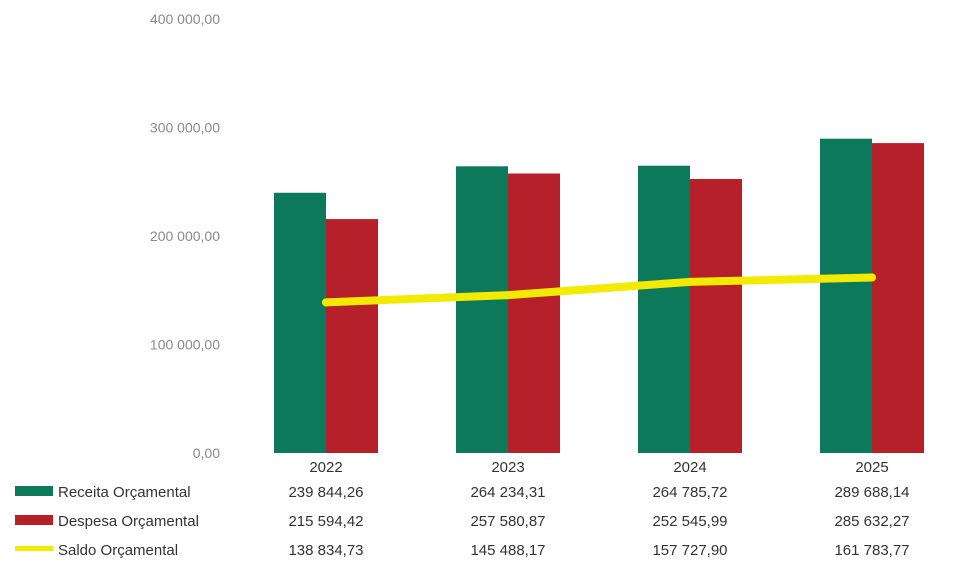 Image resolution: width=955 pixels, height=562 pixels. What do you see at coordinates (871, 550) in the screenshot?
I see `data-table-cell: 161 783,77` at bounding box center [871, 550].